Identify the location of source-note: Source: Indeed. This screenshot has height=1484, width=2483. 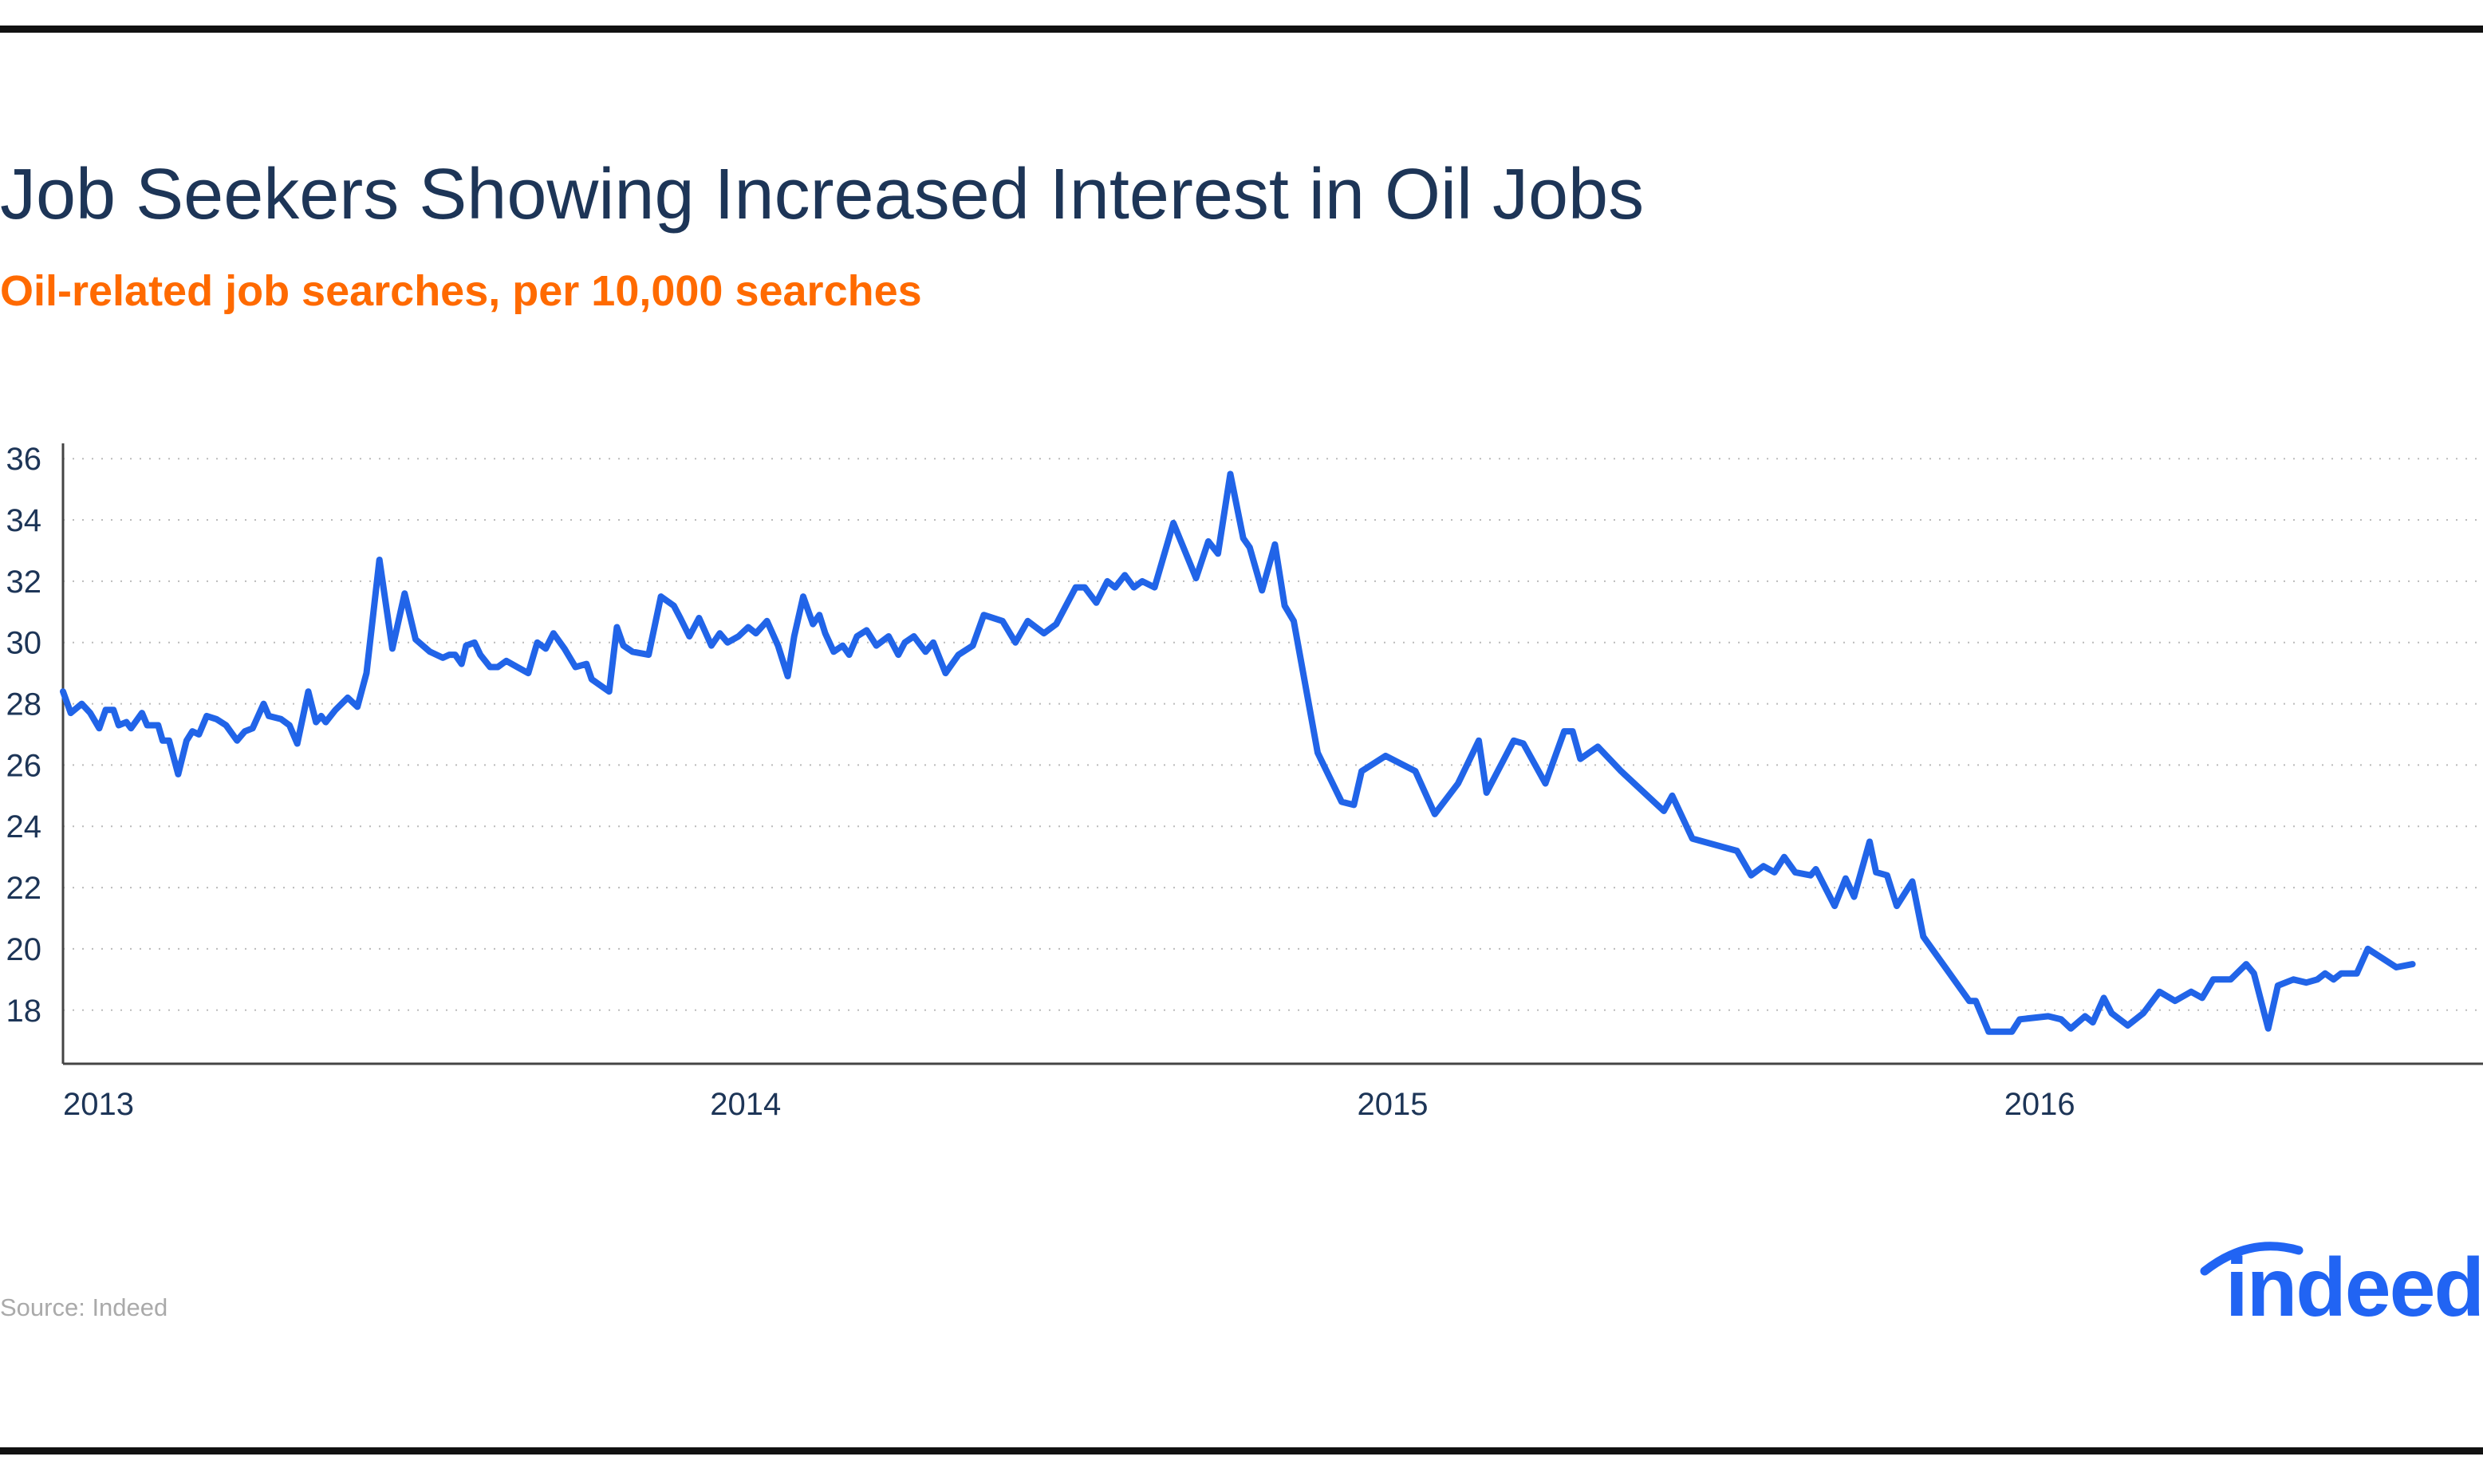
(84, 1307).